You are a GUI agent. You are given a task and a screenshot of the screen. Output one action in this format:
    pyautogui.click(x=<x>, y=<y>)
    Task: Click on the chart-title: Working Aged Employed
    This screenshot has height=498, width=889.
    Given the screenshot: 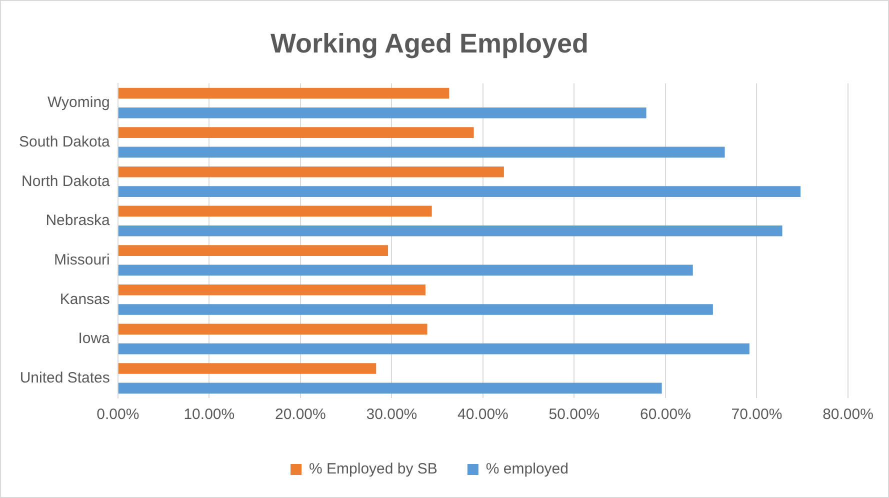 What is the action you would take?
    pyautogui.click(x=429, y=43)
    